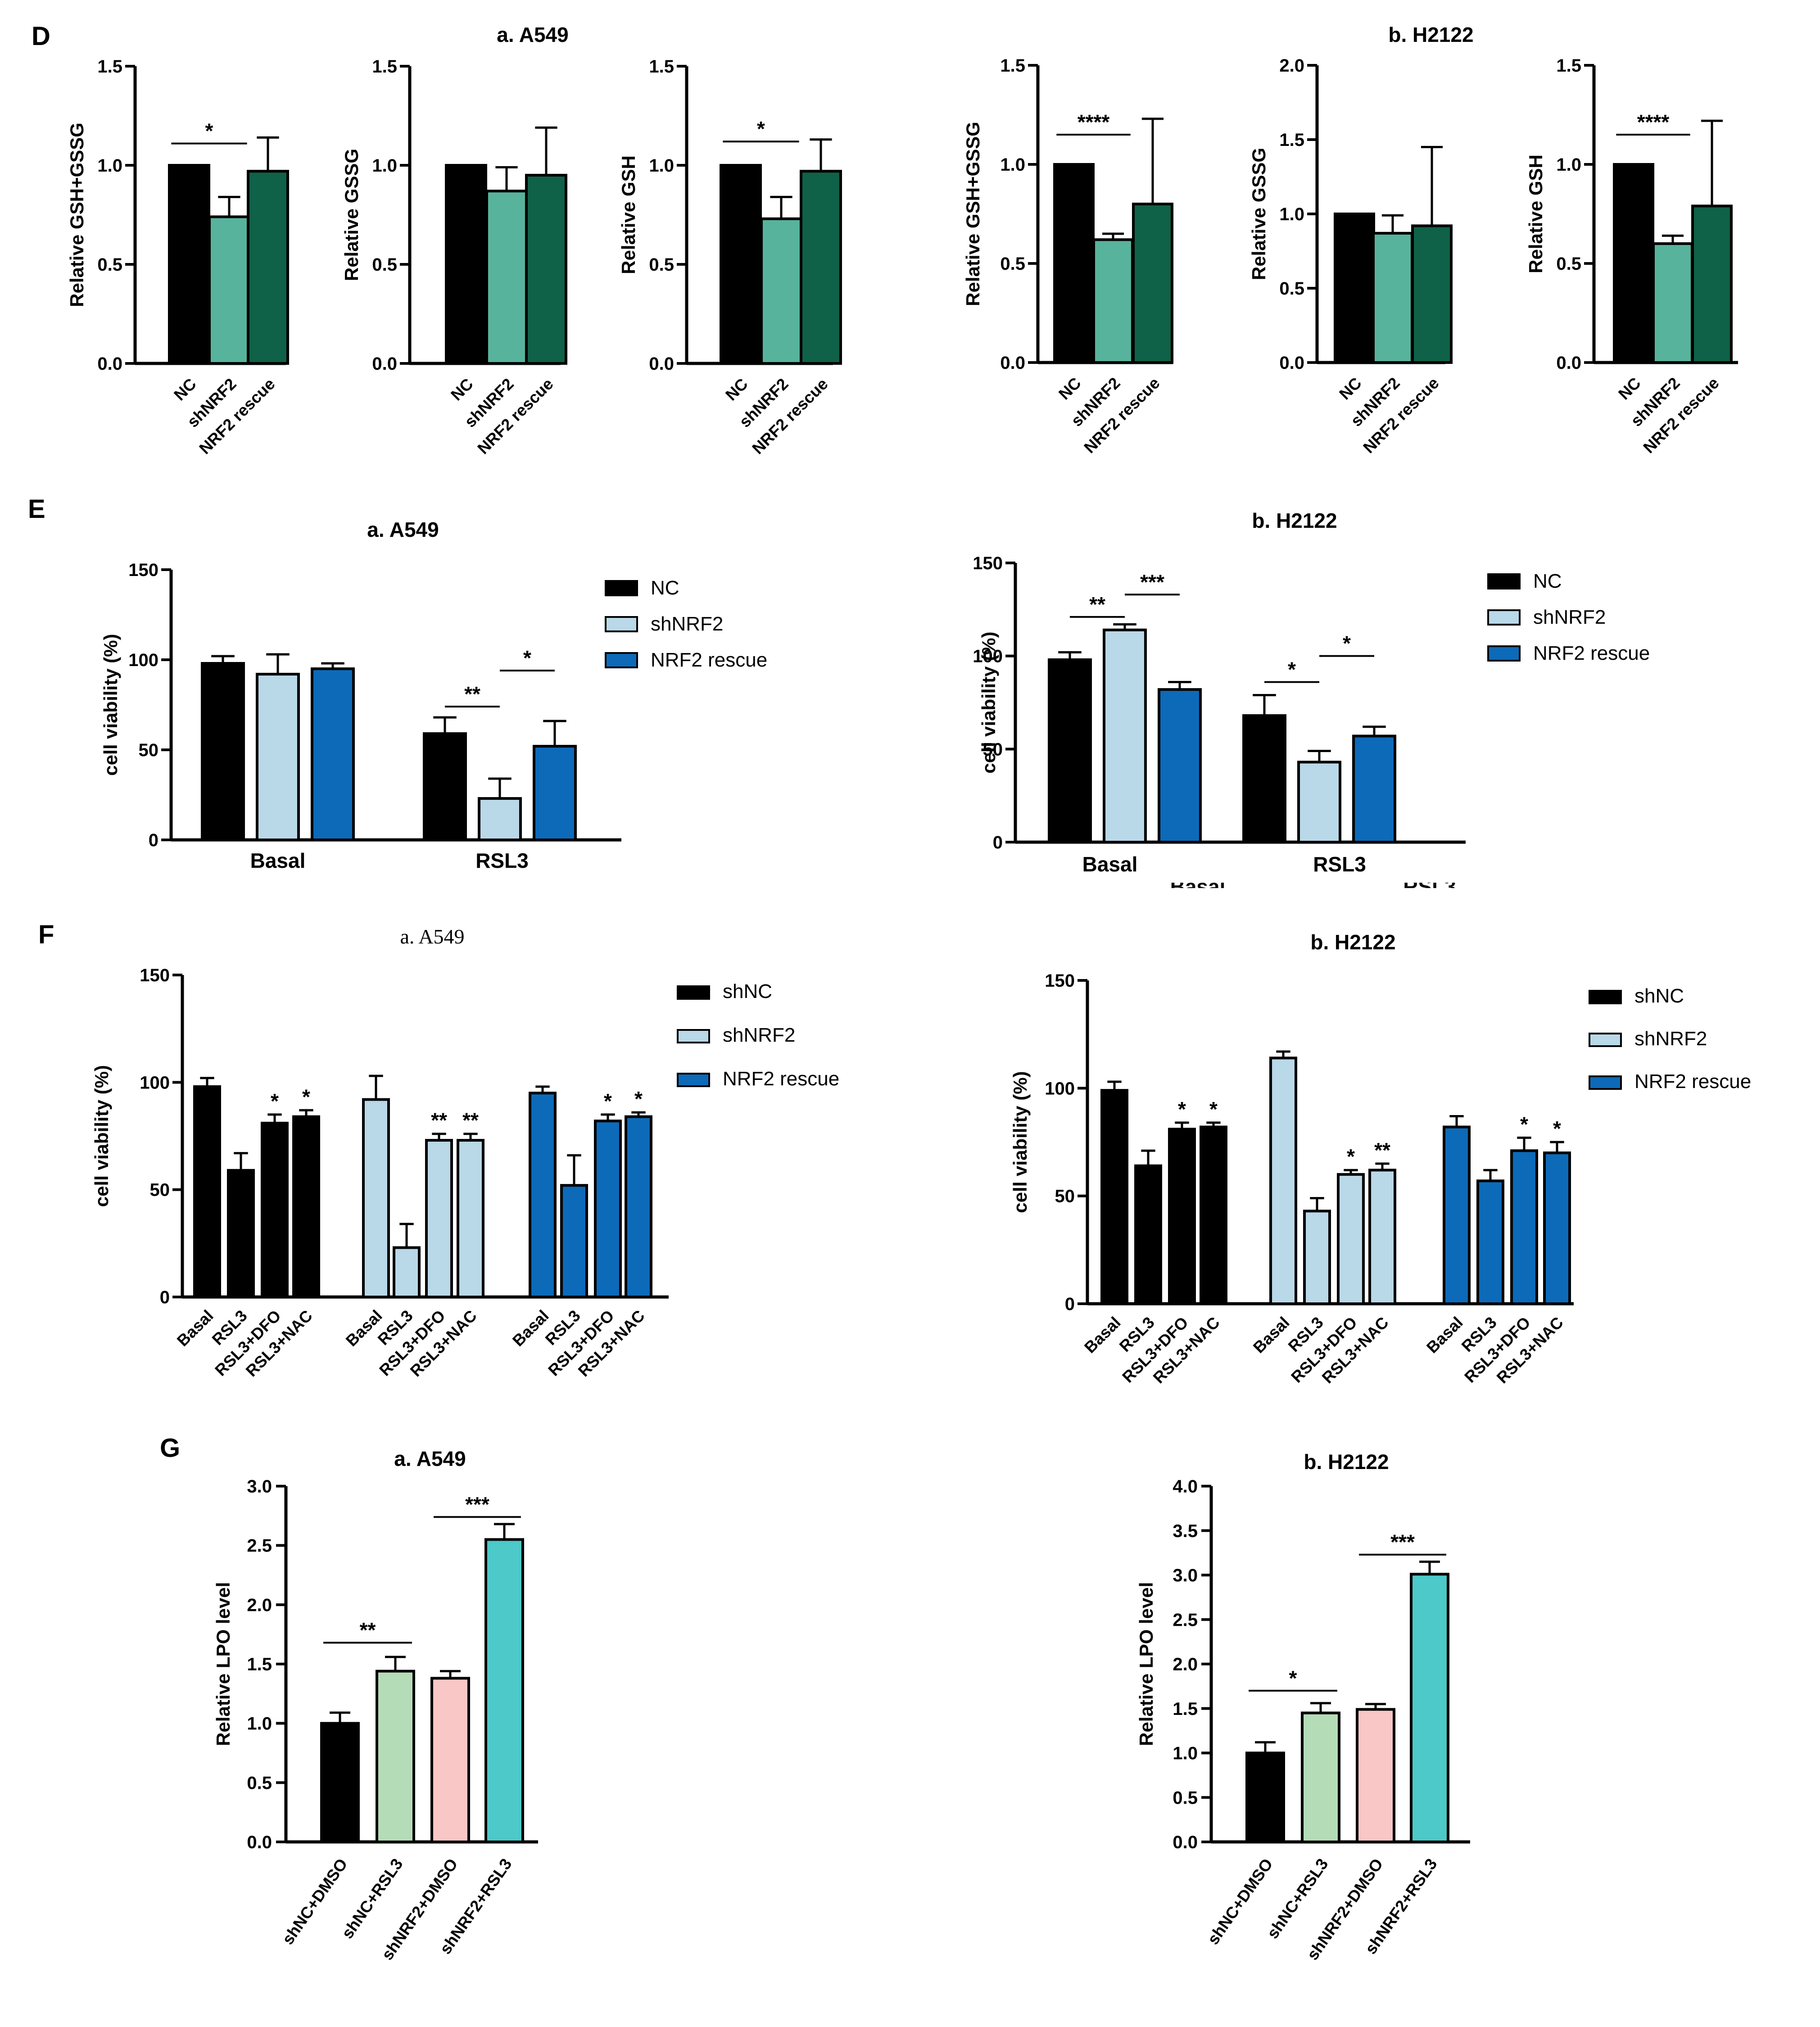 Image resolution: width=1820 pixels, height=2027 pixels. I want to click on y-tick-label: 100, so click(155, 1083).